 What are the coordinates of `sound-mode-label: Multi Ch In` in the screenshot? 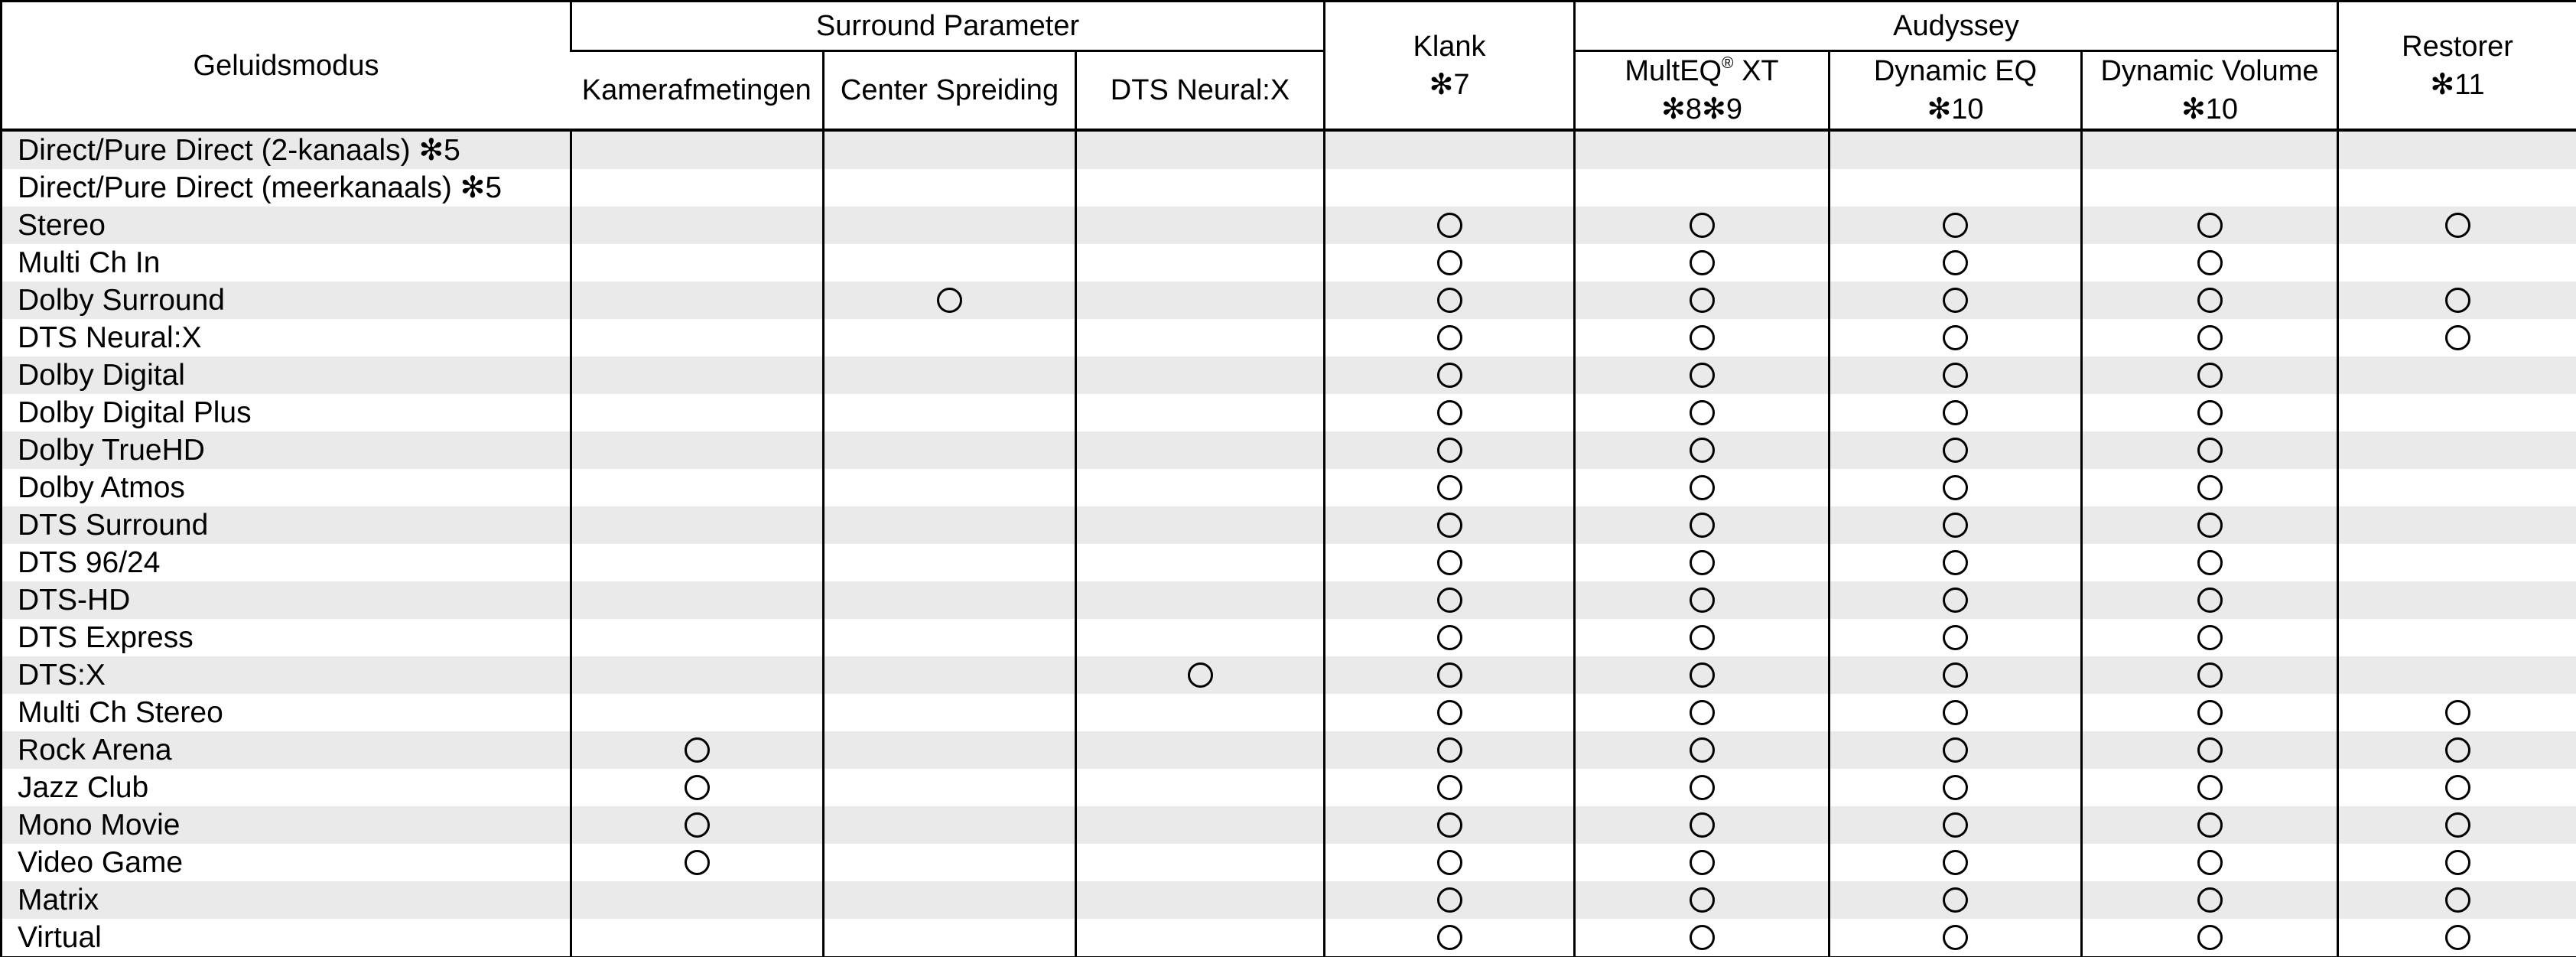 It's located at (286, 263).